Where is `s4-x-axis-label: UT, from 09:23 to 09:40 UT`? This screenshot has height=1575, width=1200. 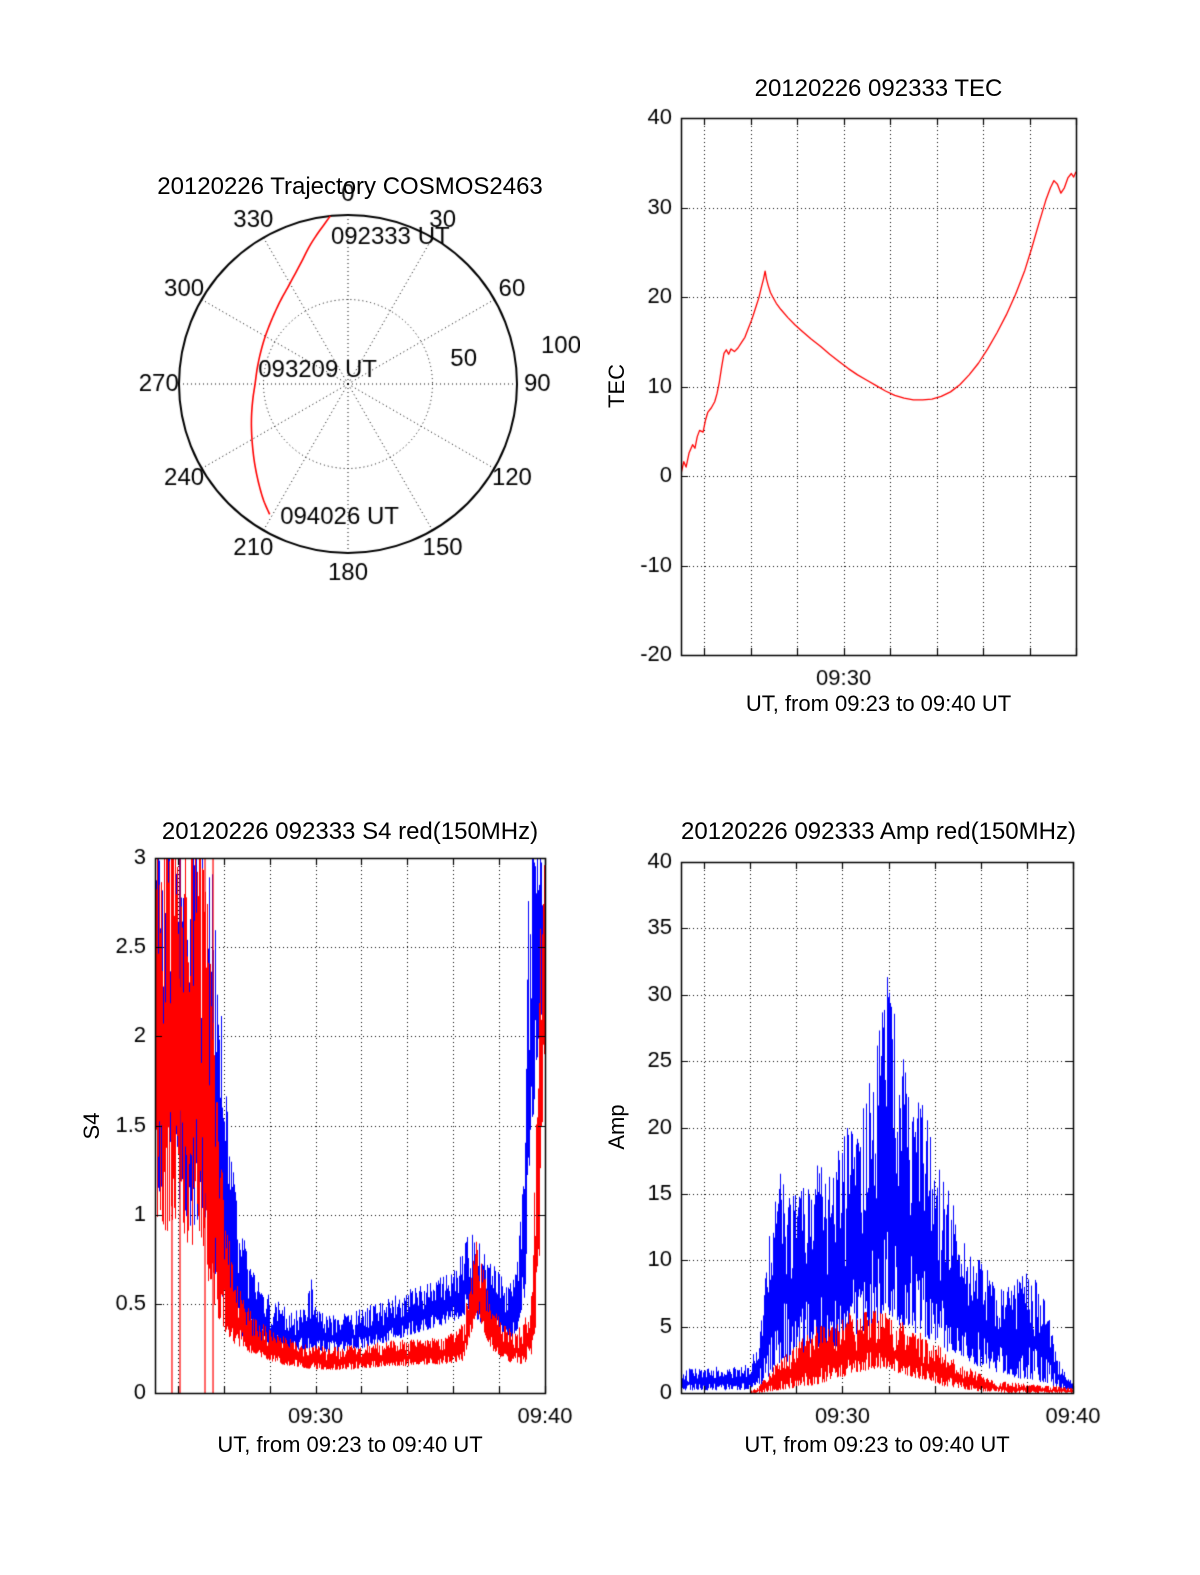
s4-x-axis-label: UT, from 09:23 to 09:40 UT is located at coordinates (350, 1444).